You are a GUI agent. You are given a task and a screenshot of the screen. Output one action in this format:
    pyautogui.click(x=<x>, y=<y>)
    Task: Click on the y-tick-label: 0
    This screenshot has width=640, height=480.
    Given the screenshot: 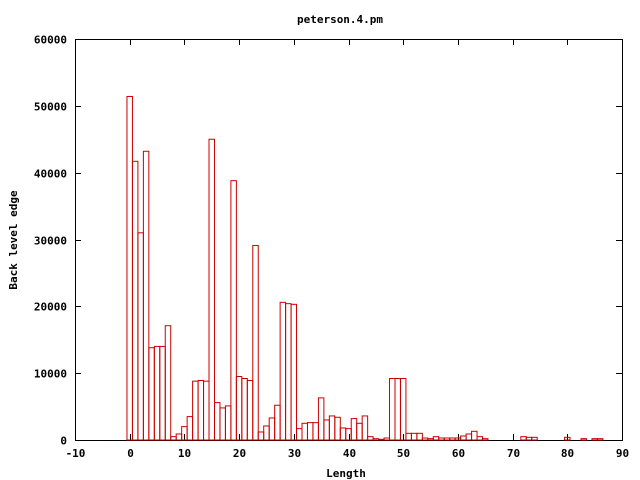 What is the action you would take?
    pyautogui.click(x=63, y=441)
    